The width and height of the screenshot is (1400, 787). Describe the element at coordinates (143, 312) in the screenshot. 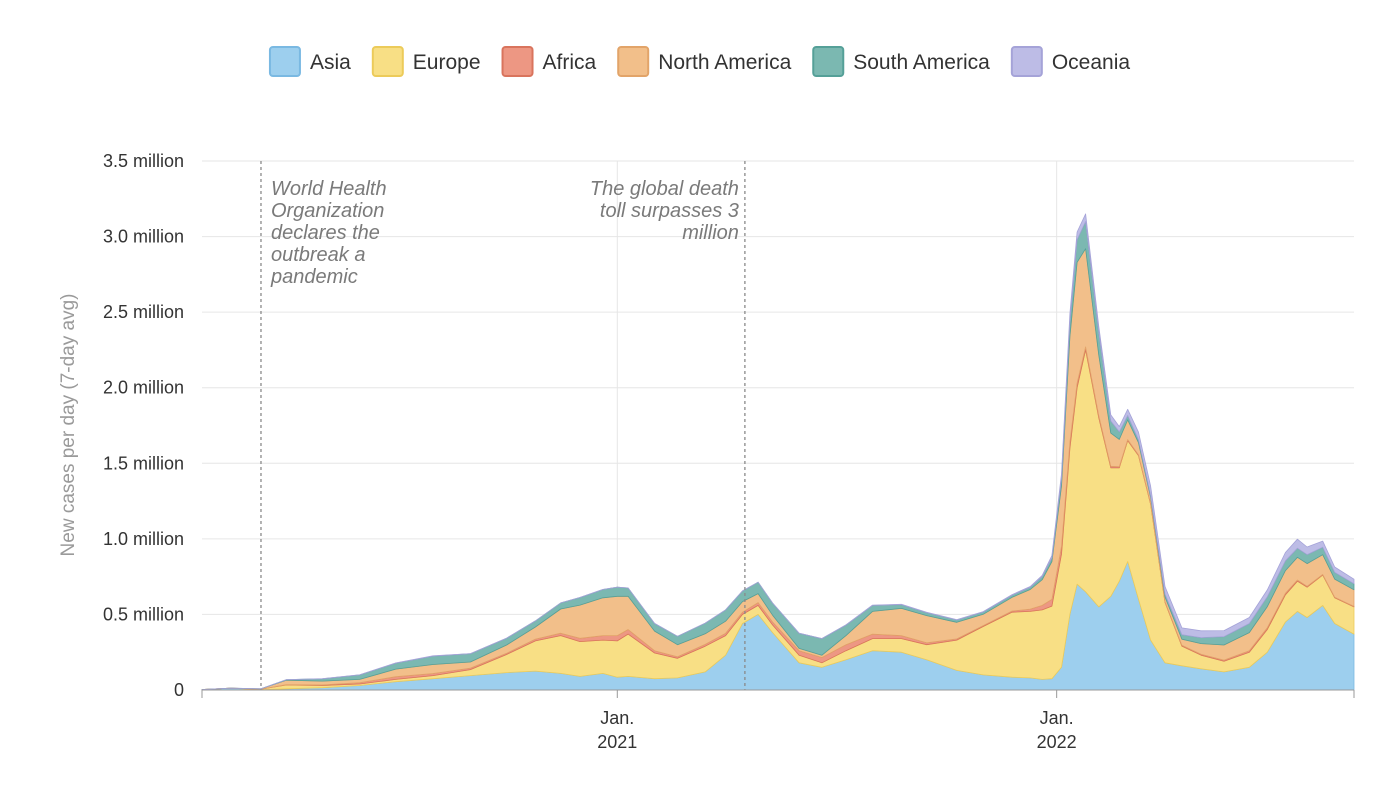

I see `y-tick-label: 2.5 million` at that location.